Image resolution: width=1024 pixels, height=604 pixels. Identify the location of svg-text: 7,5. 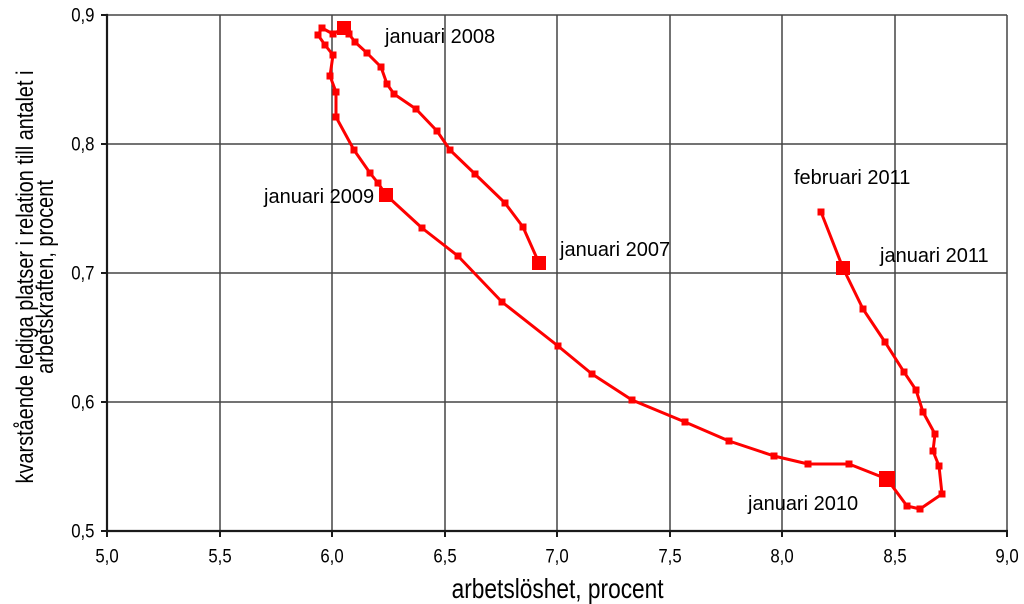
(669, 555).